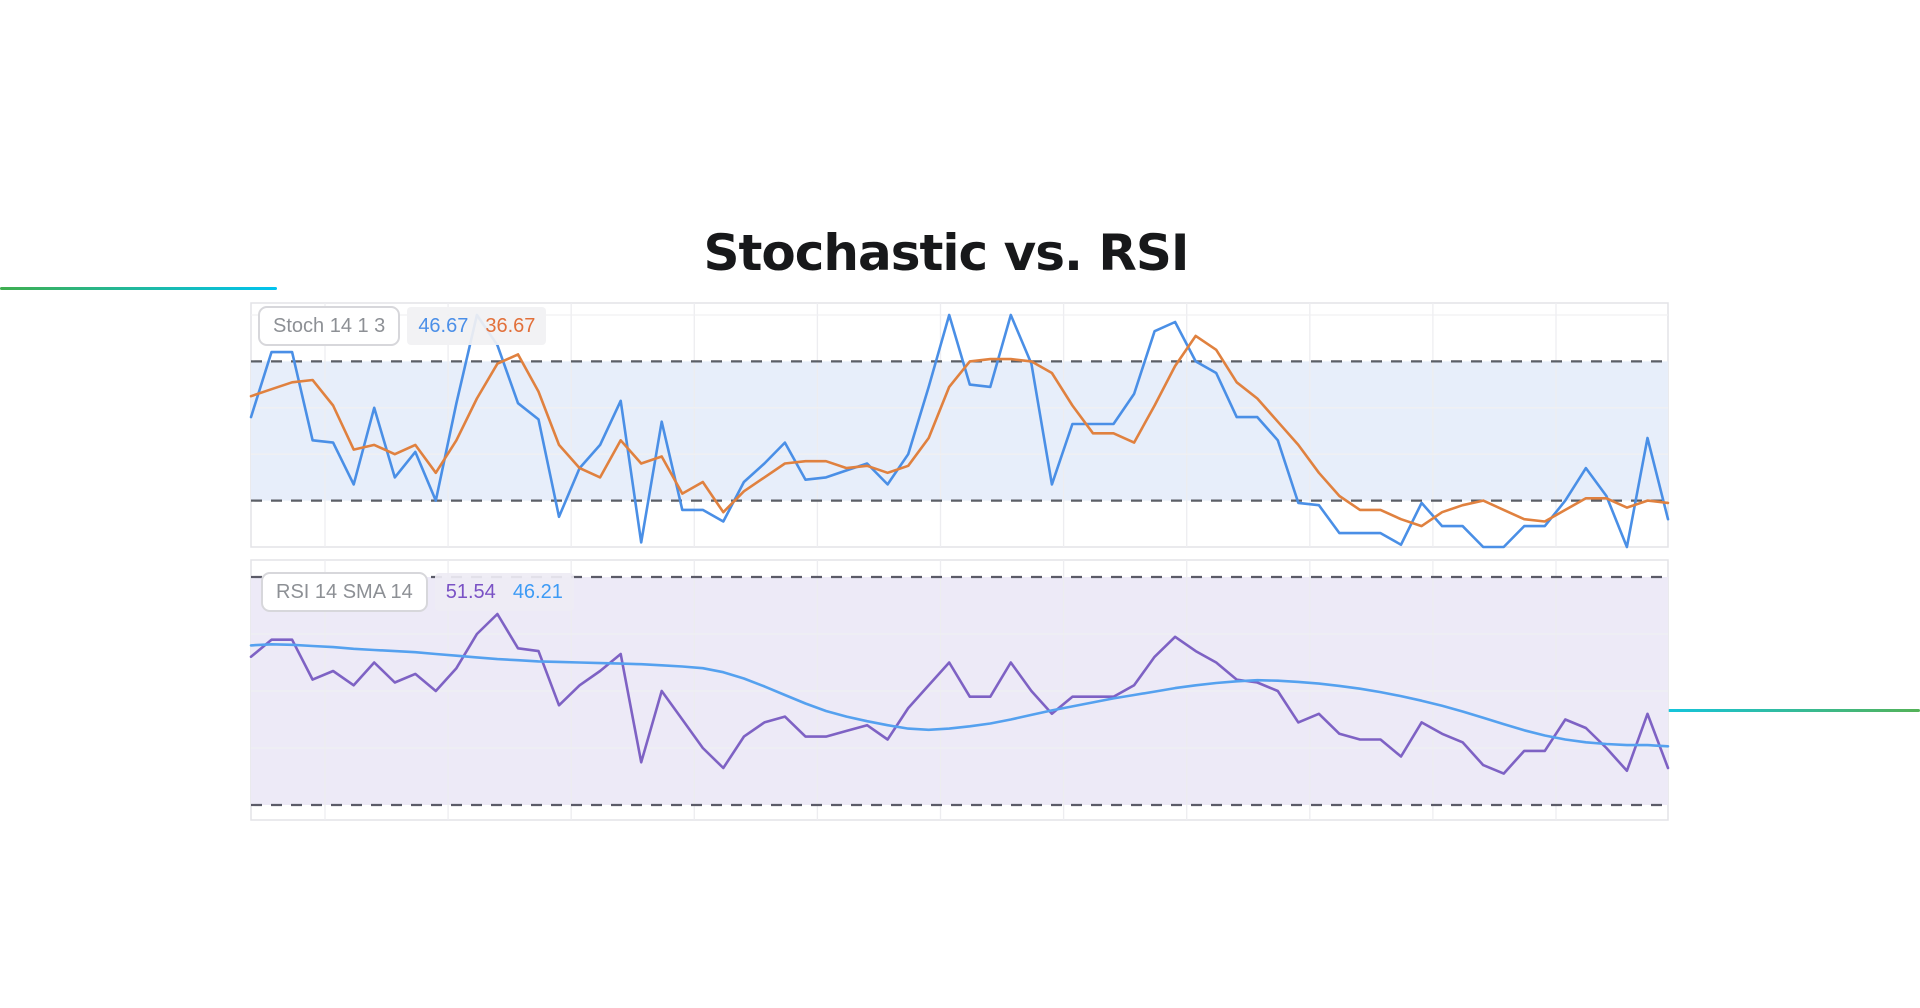 Image resolution: width=1920 pixels, height=1008 pixels. Describe the element at coordinates (470, 592) in the screenshot. I see `rsi-value: 51.54` at that location.